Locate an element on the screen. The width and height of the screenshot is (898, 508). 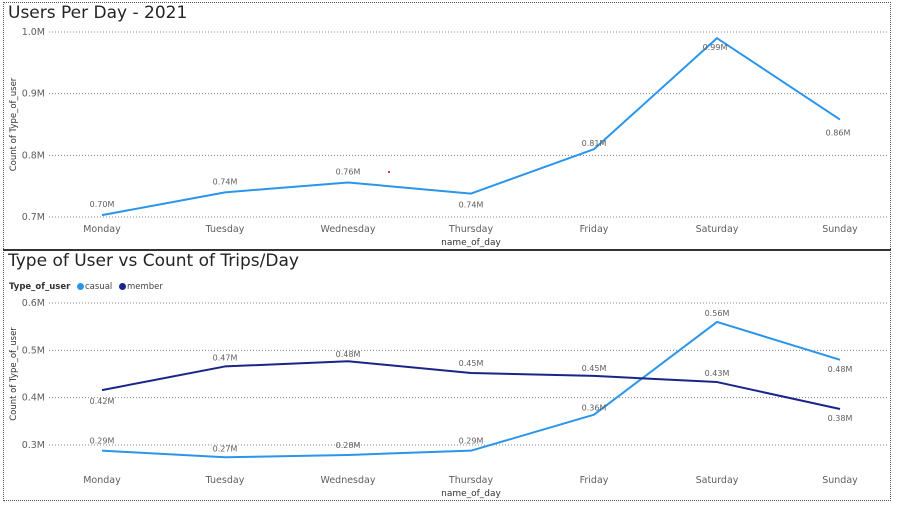
data-label: 0.47M is located at coordinates (225, 357).